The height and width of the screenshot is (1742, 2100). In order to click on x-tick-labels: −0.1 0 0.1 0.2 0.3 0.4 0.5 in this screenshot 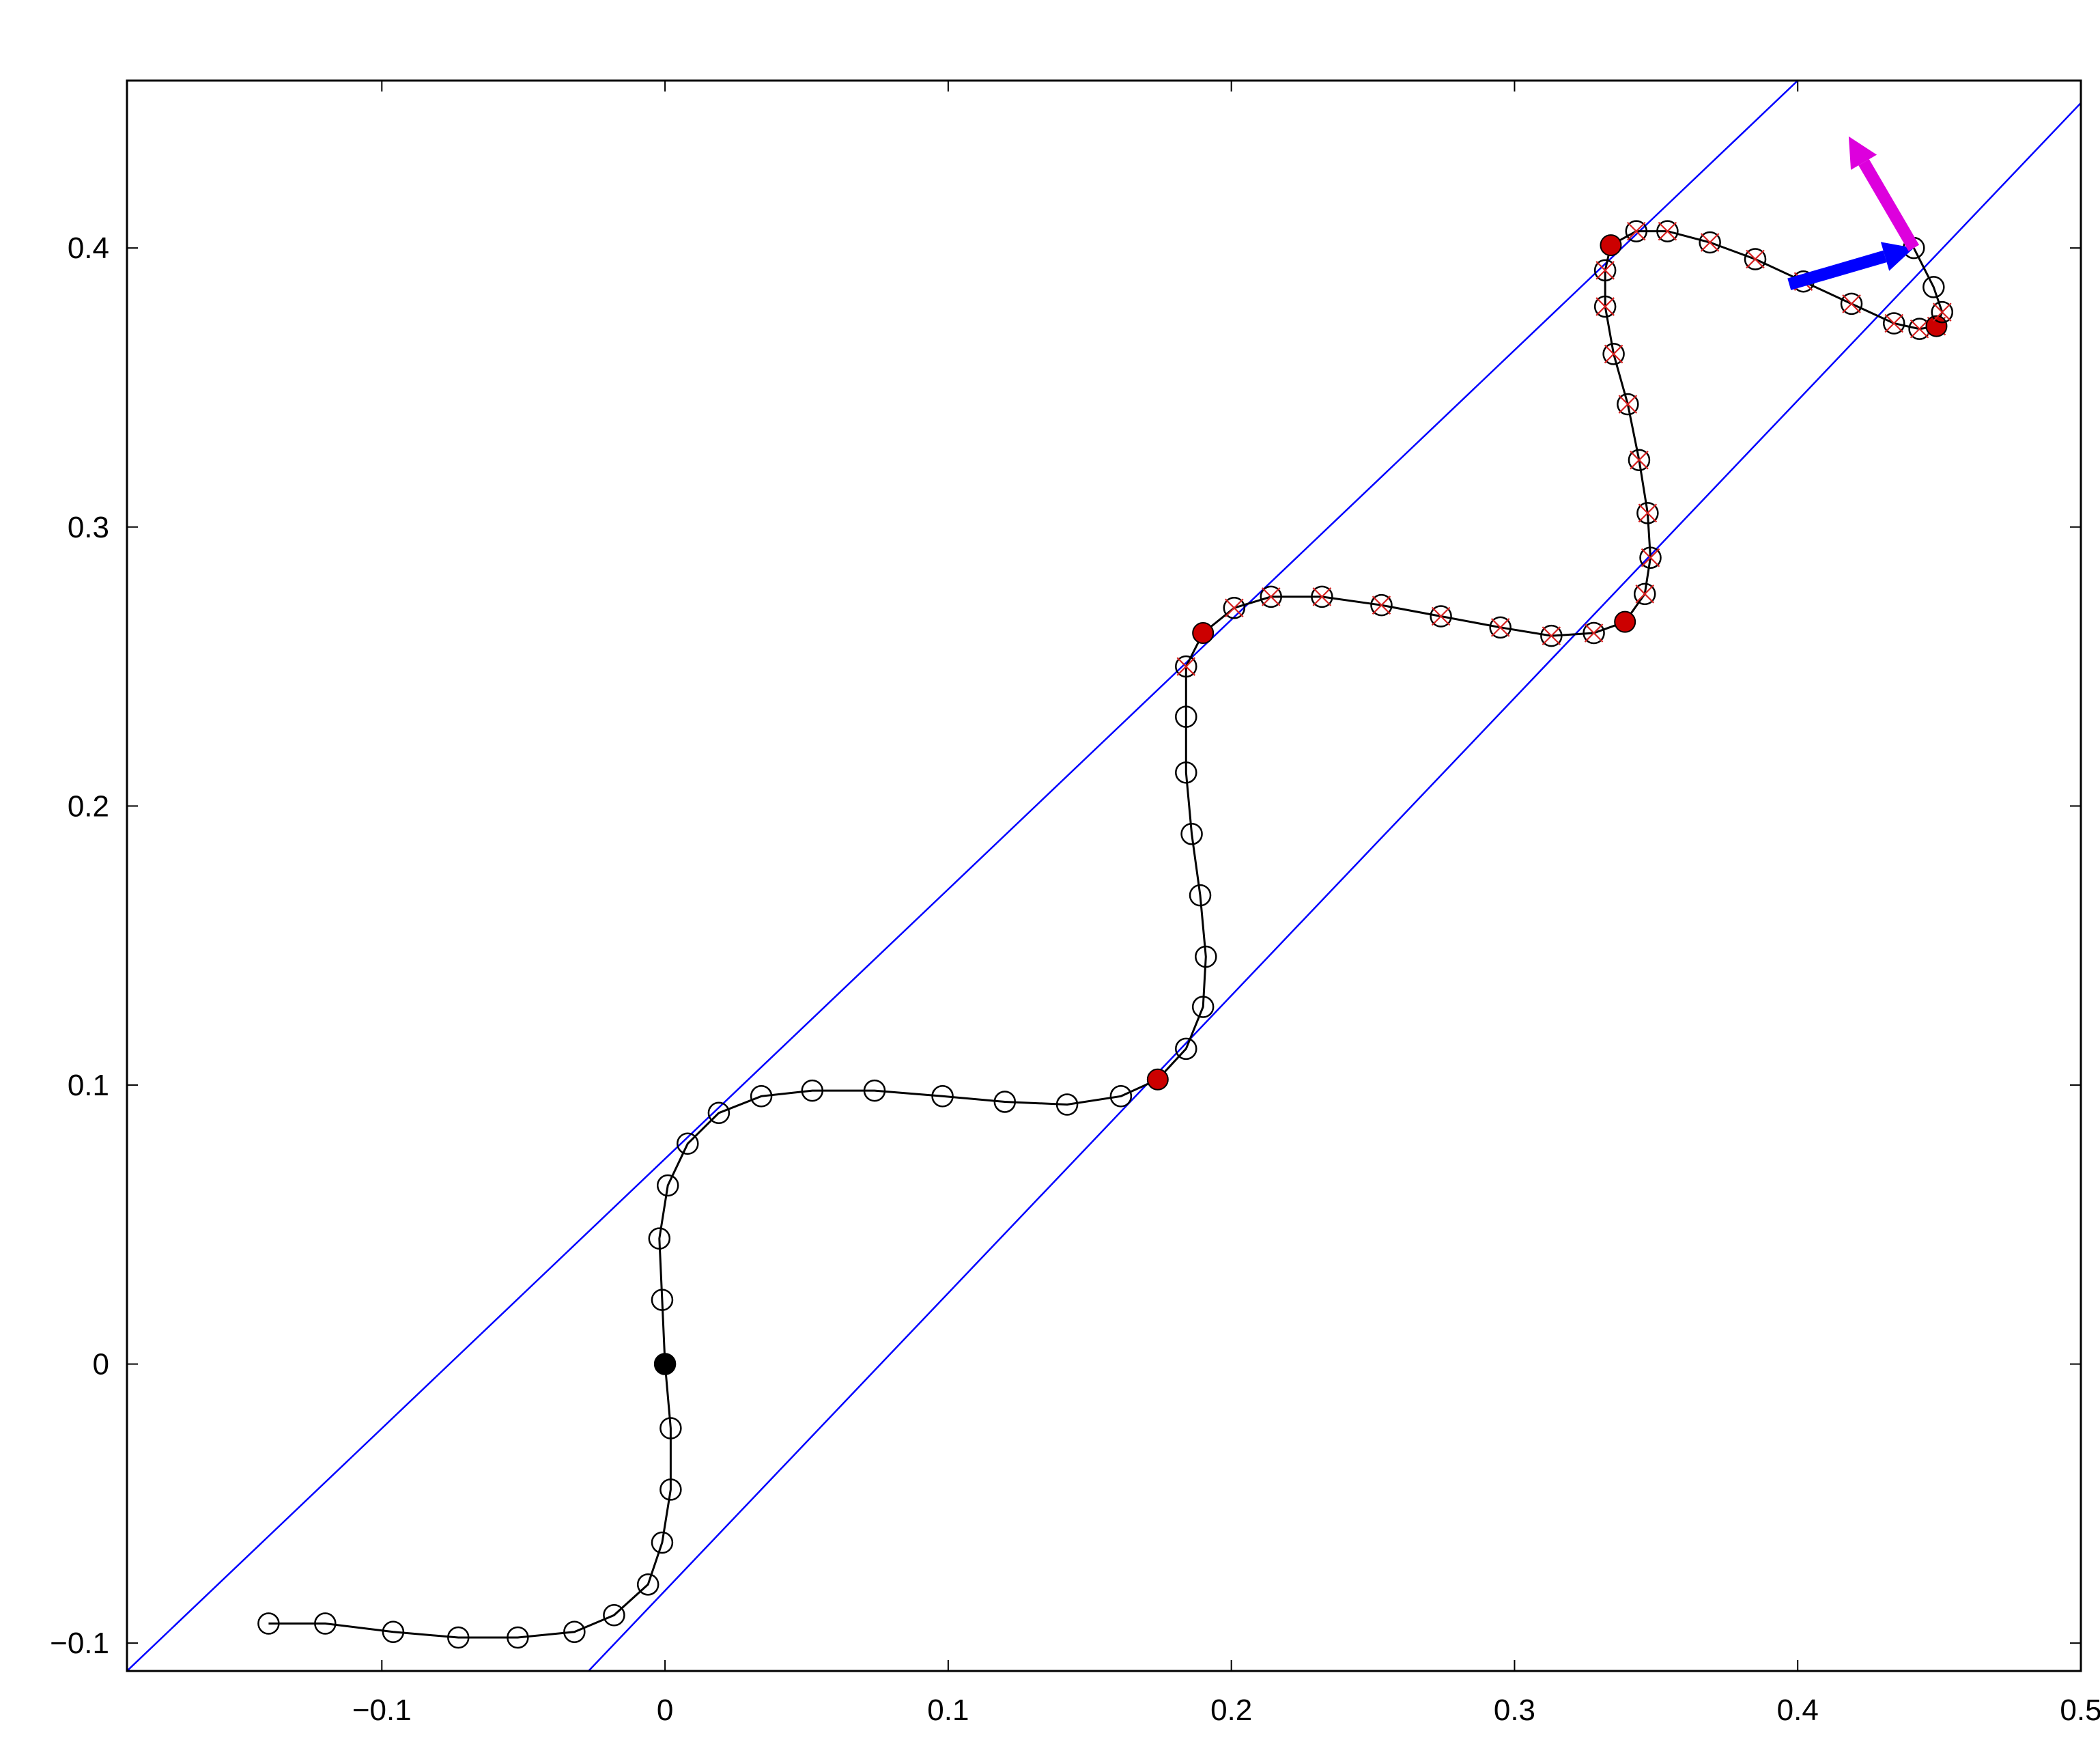, I will do `click(1226, 1710)`.